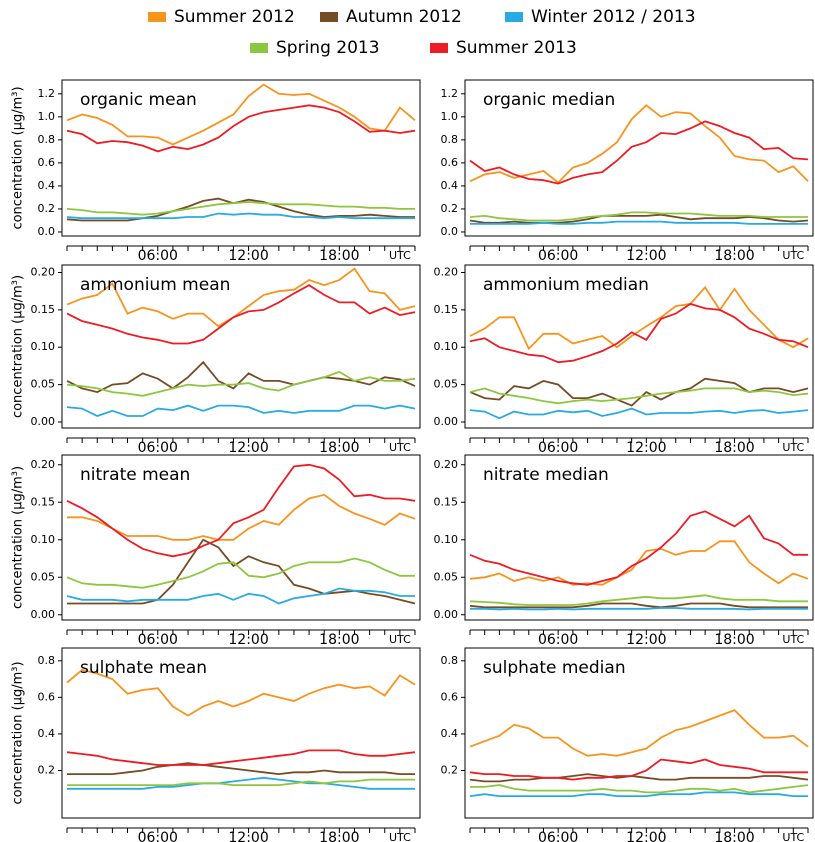 Image resolution: width=815 pixels, height=842 pixels. I want to click on panel-title: ammonium median, so click(566, 285).